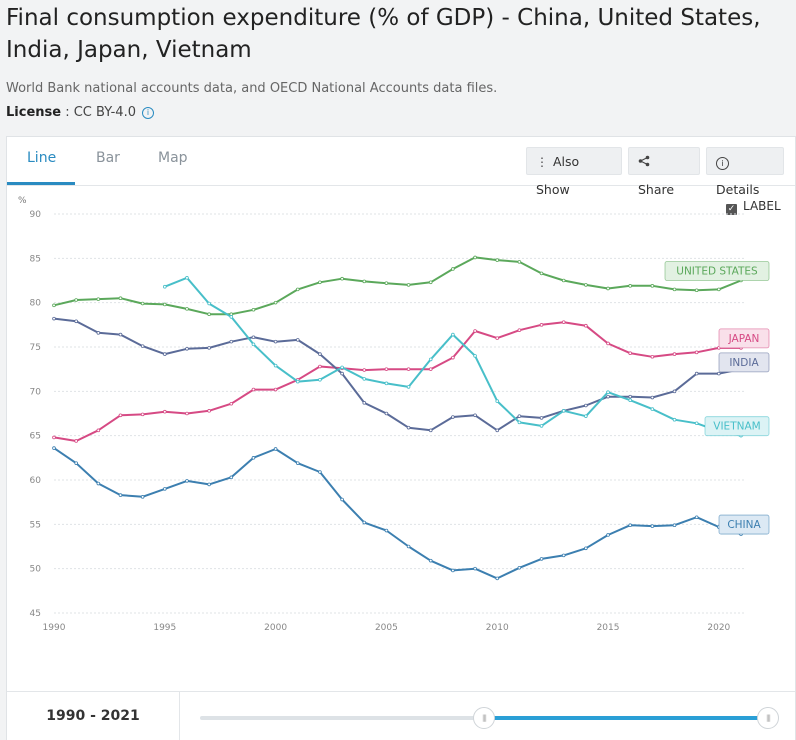 The image size is (796, 740). I want to click on data-point-united-states-2006, so click(408, 285).